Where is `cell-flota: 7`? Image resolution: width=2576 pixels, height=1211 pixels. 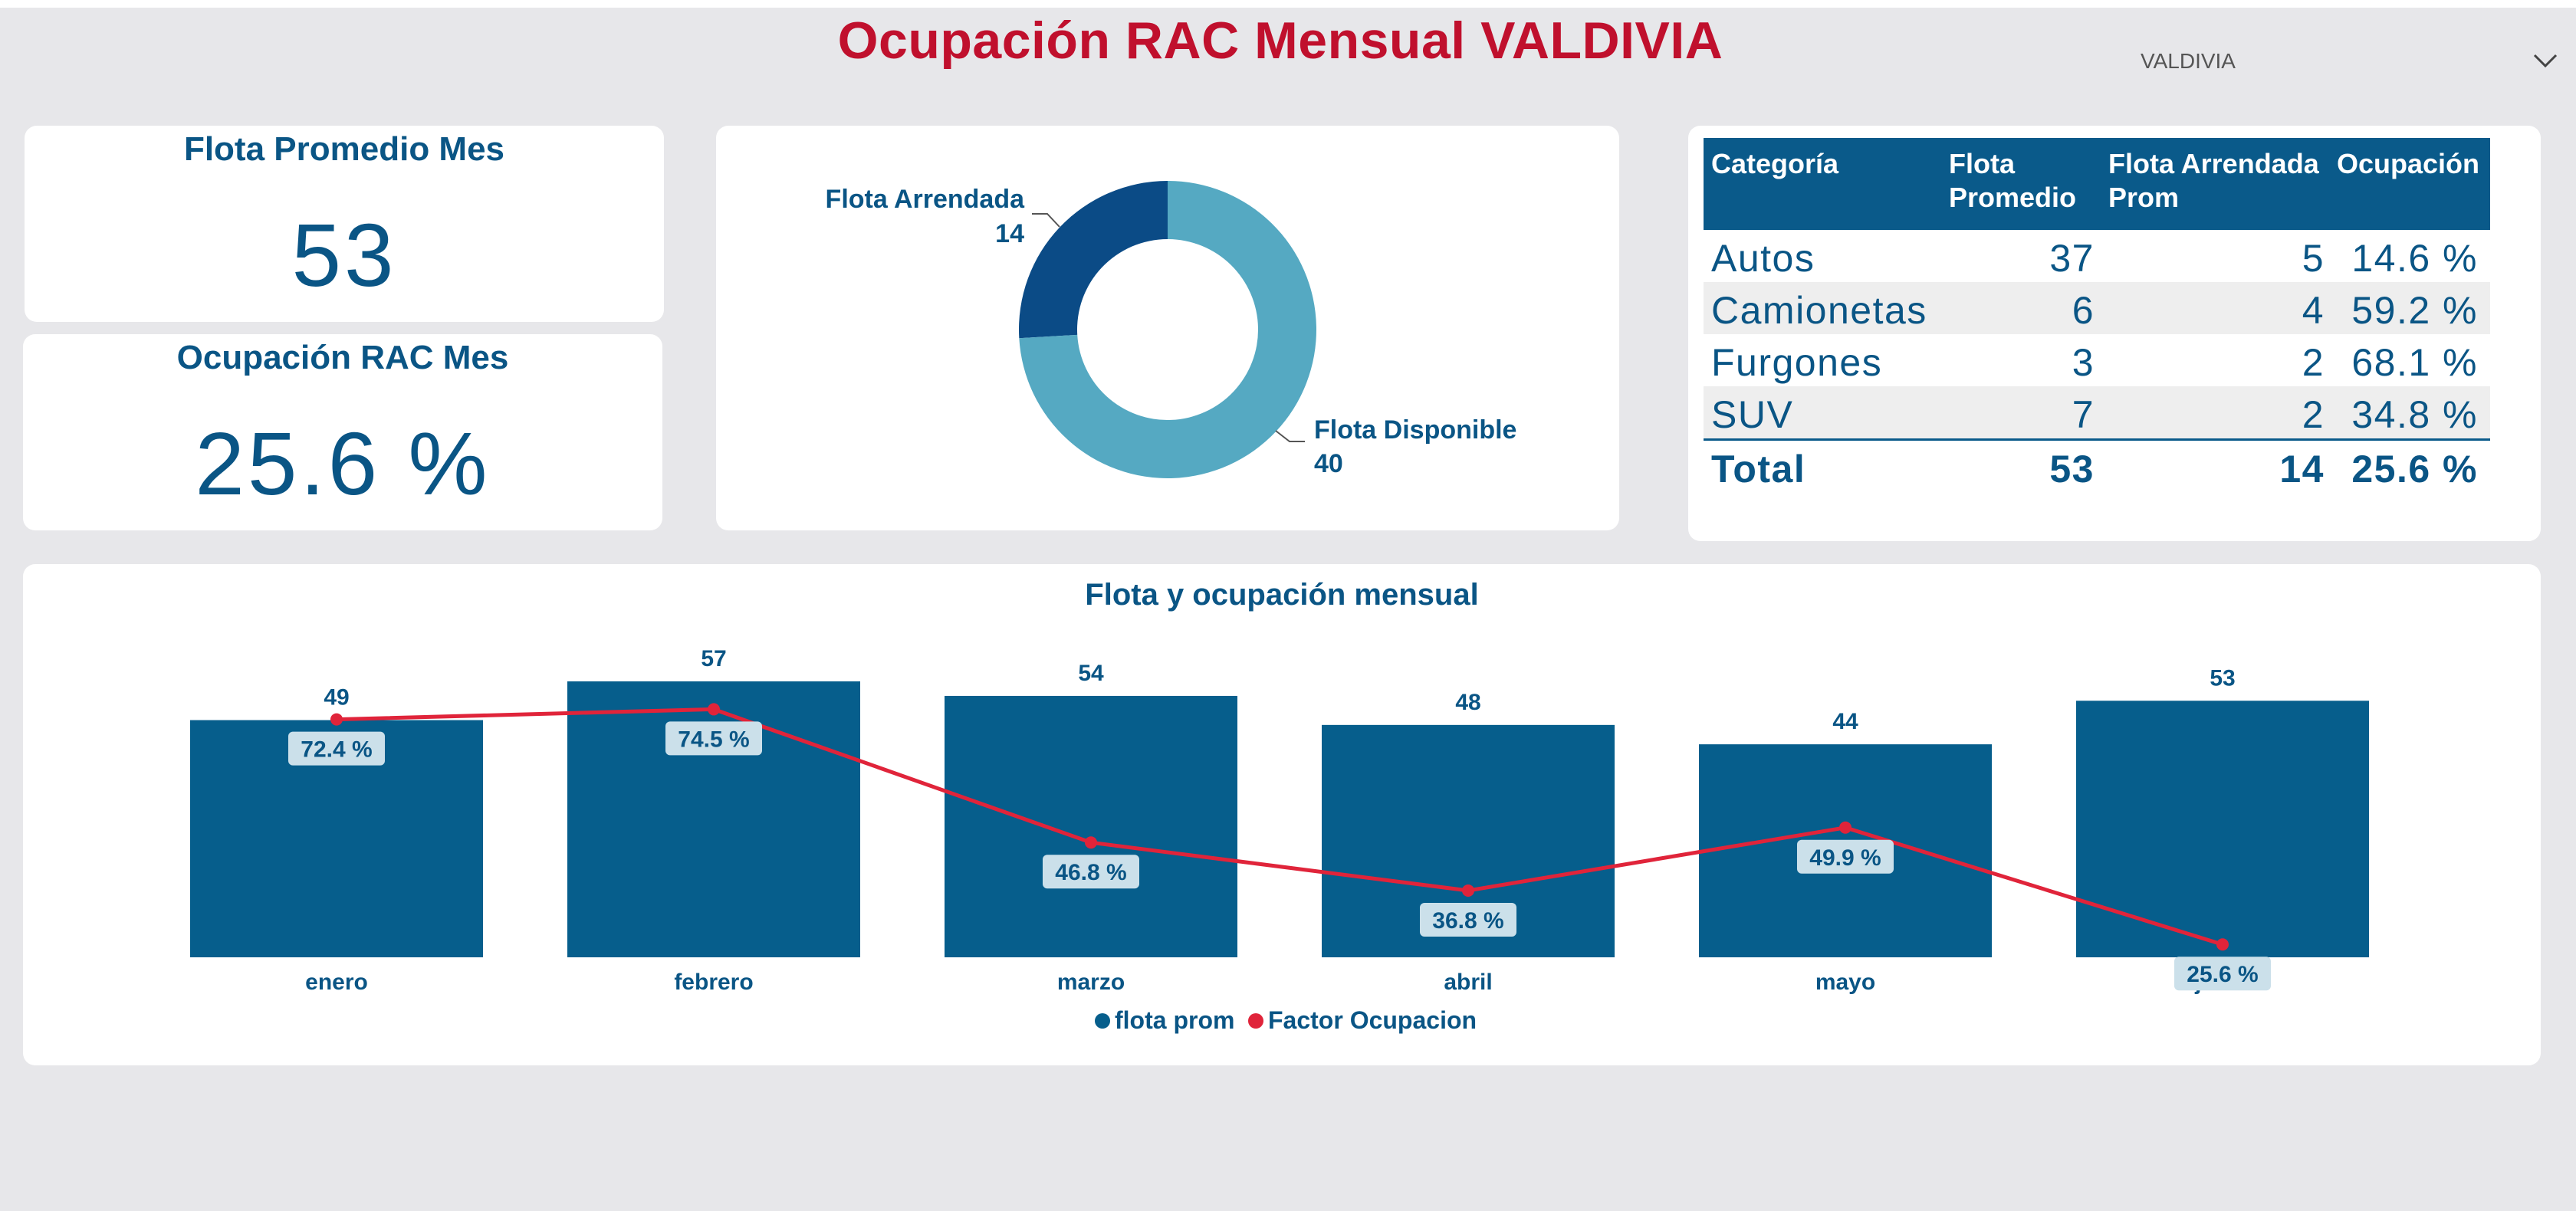
cell-flota: 7 is located at coordinates (2083, 415).